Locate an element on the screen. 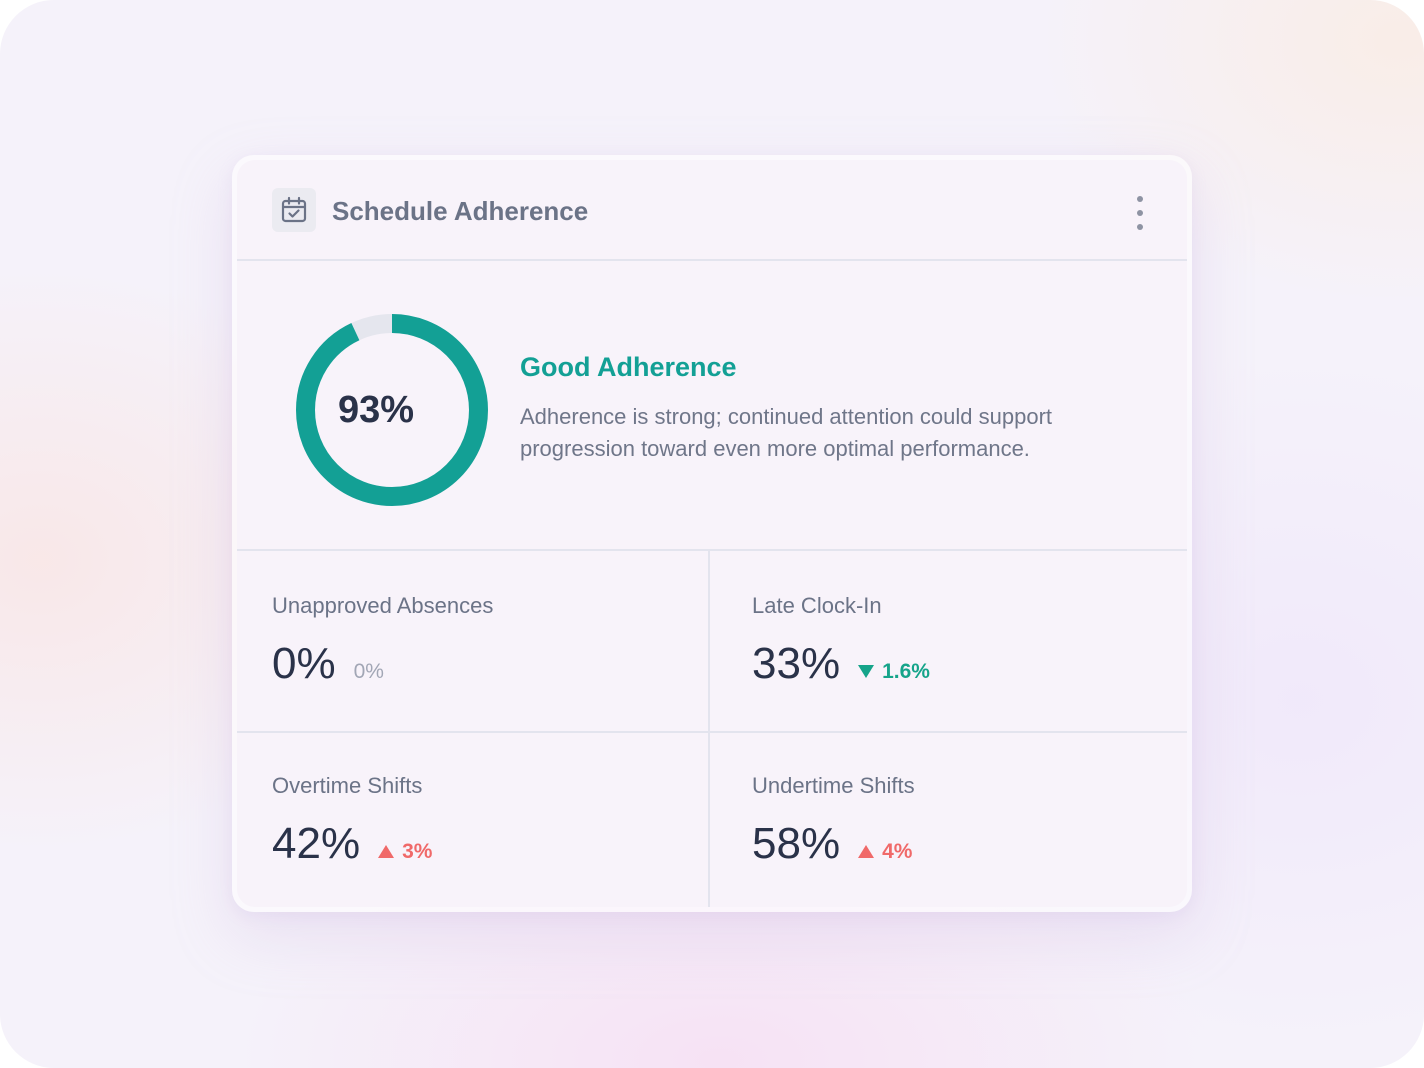  card-title: Schedule Adherence is located at coordinates (460, 211).